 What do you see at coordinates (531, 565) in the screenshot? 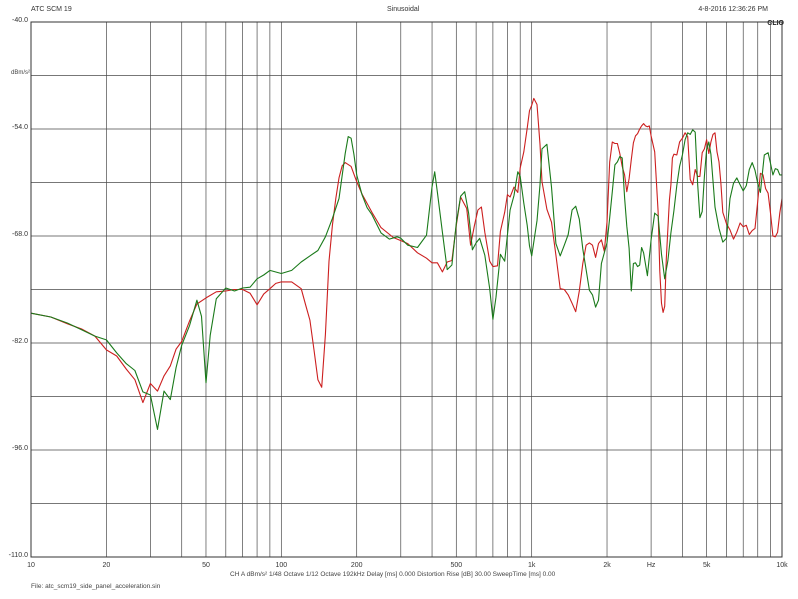
I see `x-tick-label: 1k` at bounding box center [531, 565].